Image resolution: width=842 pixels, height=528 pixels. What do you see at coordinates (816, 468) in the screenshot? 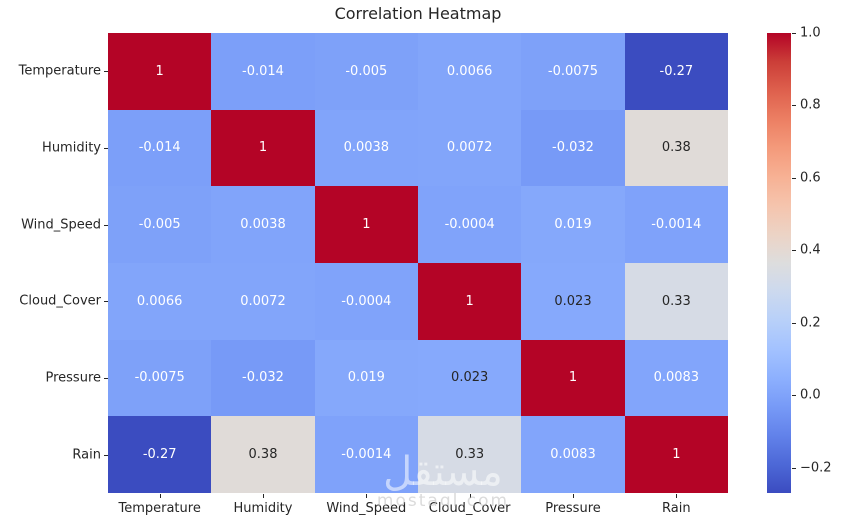
I see `colorbar-tick-label: −0.2` at bounding box center [816, 468].